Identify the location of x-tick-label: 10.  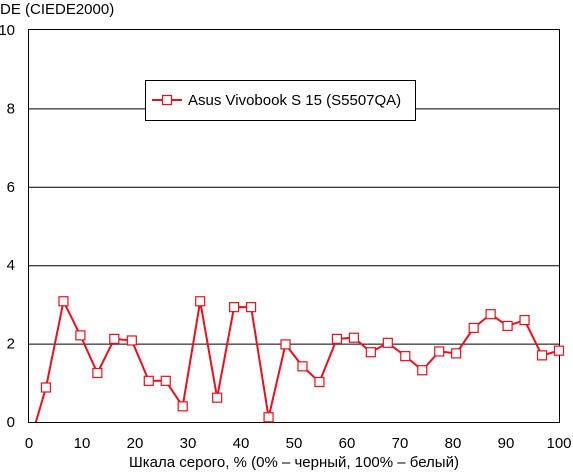
(82, 443).